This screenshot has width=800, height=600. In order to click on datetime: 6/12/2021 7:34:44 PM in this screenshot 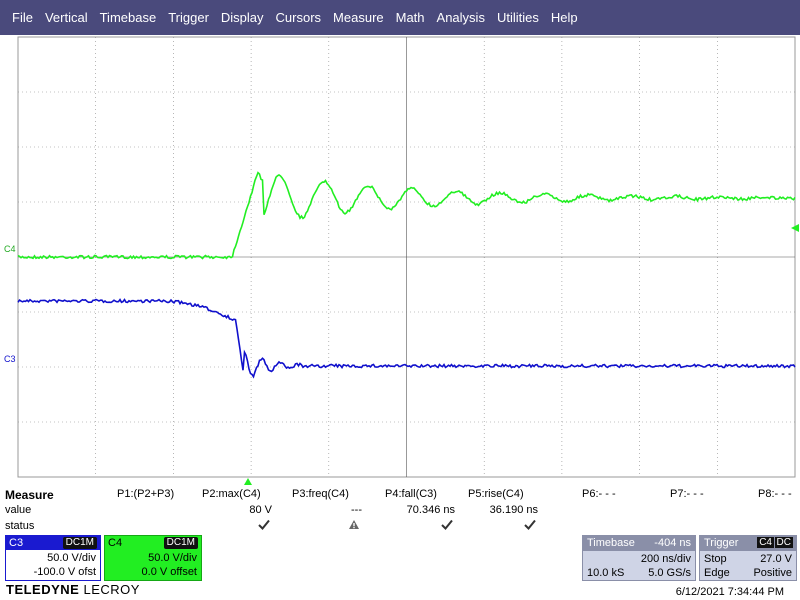, I will do `click(729, 592)`.